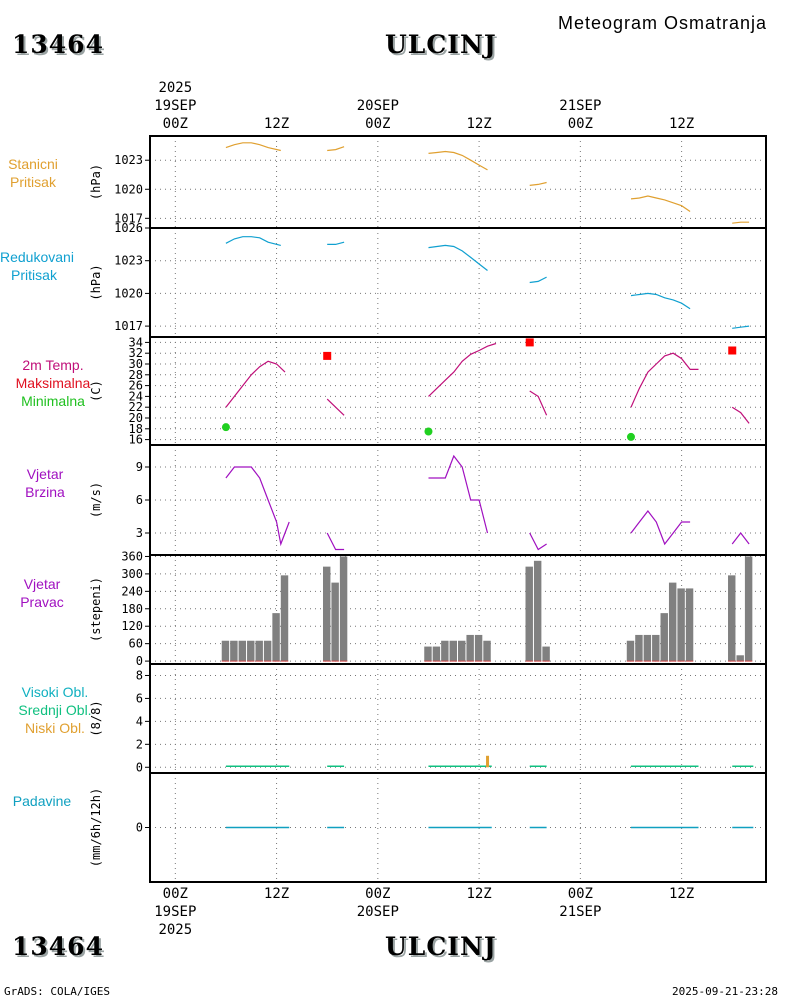 This screenshot has width=800, height=1000. I want to click on reduced-y-tick-label: 1023, so click(128, 261).